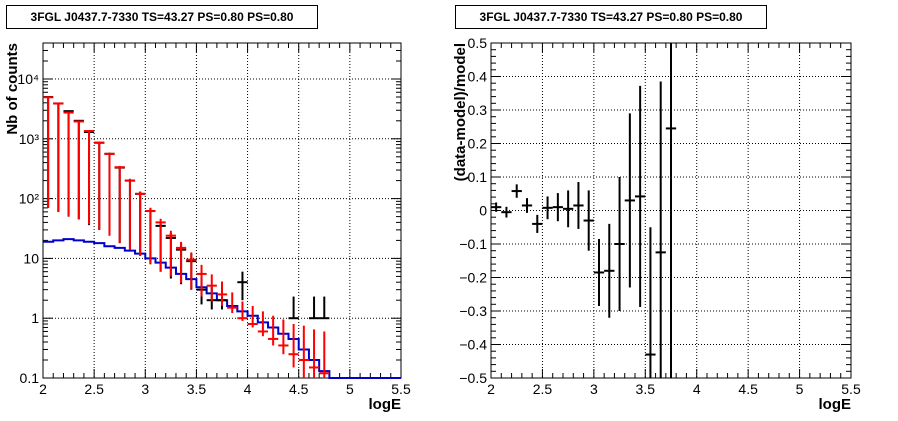 The height and width of the screenshot is (421, 898). Describe the element at coordinates (473, 378) in the screenshot. I see `y-tick-label: −0.5` at that location.